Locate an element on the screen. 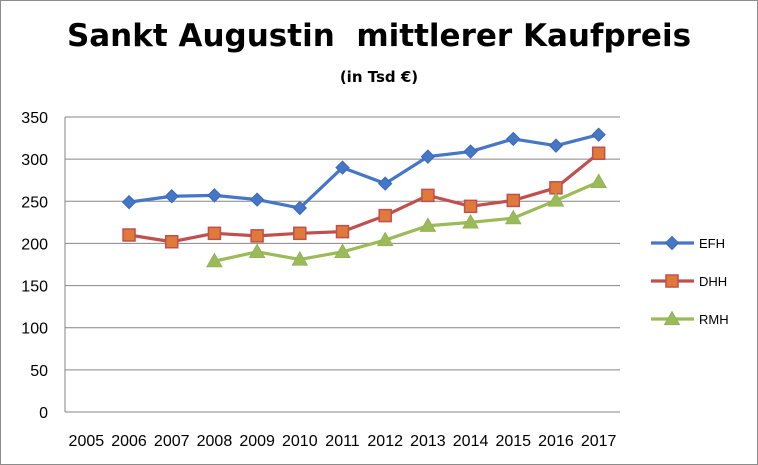 The image size is (758, 465). x-tick-label: 2006 is located at coordinates (129, 441).